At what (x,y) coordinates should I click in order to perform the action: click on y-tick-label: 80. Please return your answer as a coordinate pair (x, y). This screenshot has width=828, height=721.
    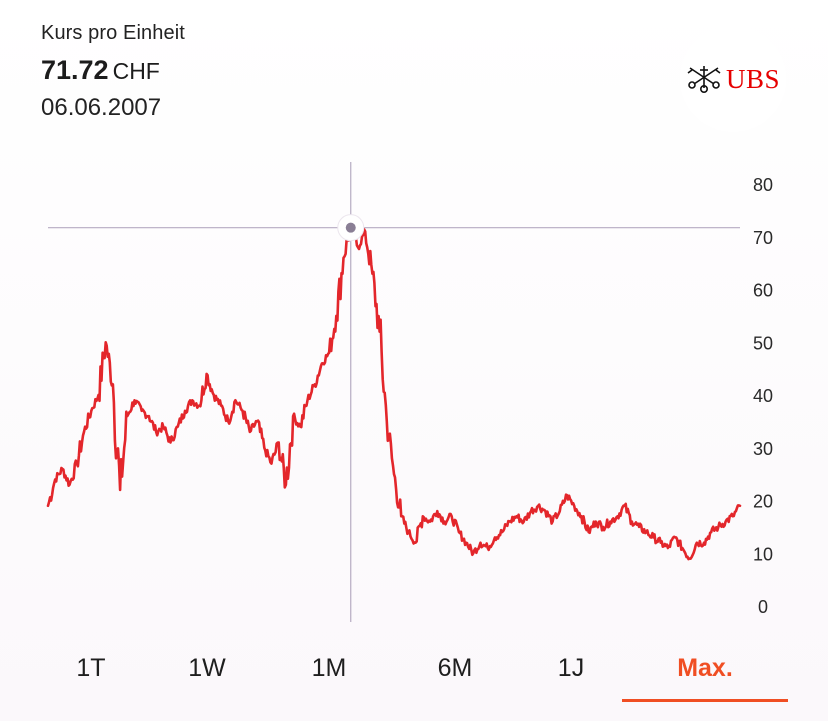
    Looking at the image, I should click on (763, 185).